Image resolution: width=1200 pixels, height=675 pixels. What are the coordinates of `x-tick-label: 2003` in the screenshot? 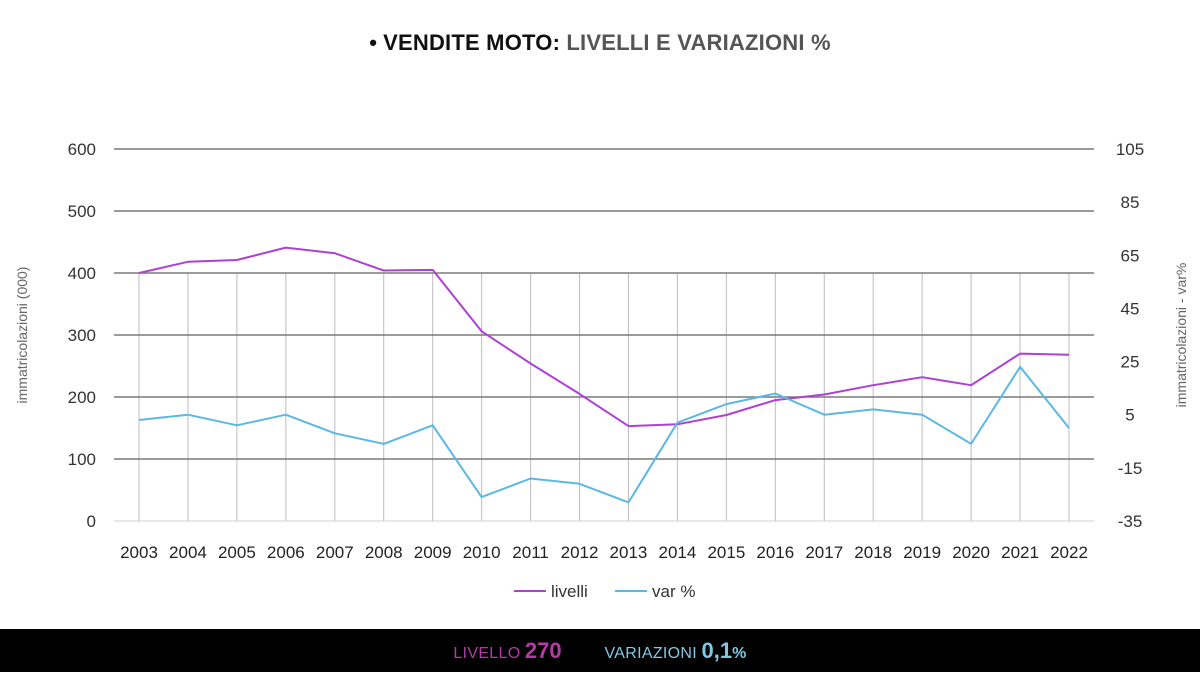 It's located at (139, 552).